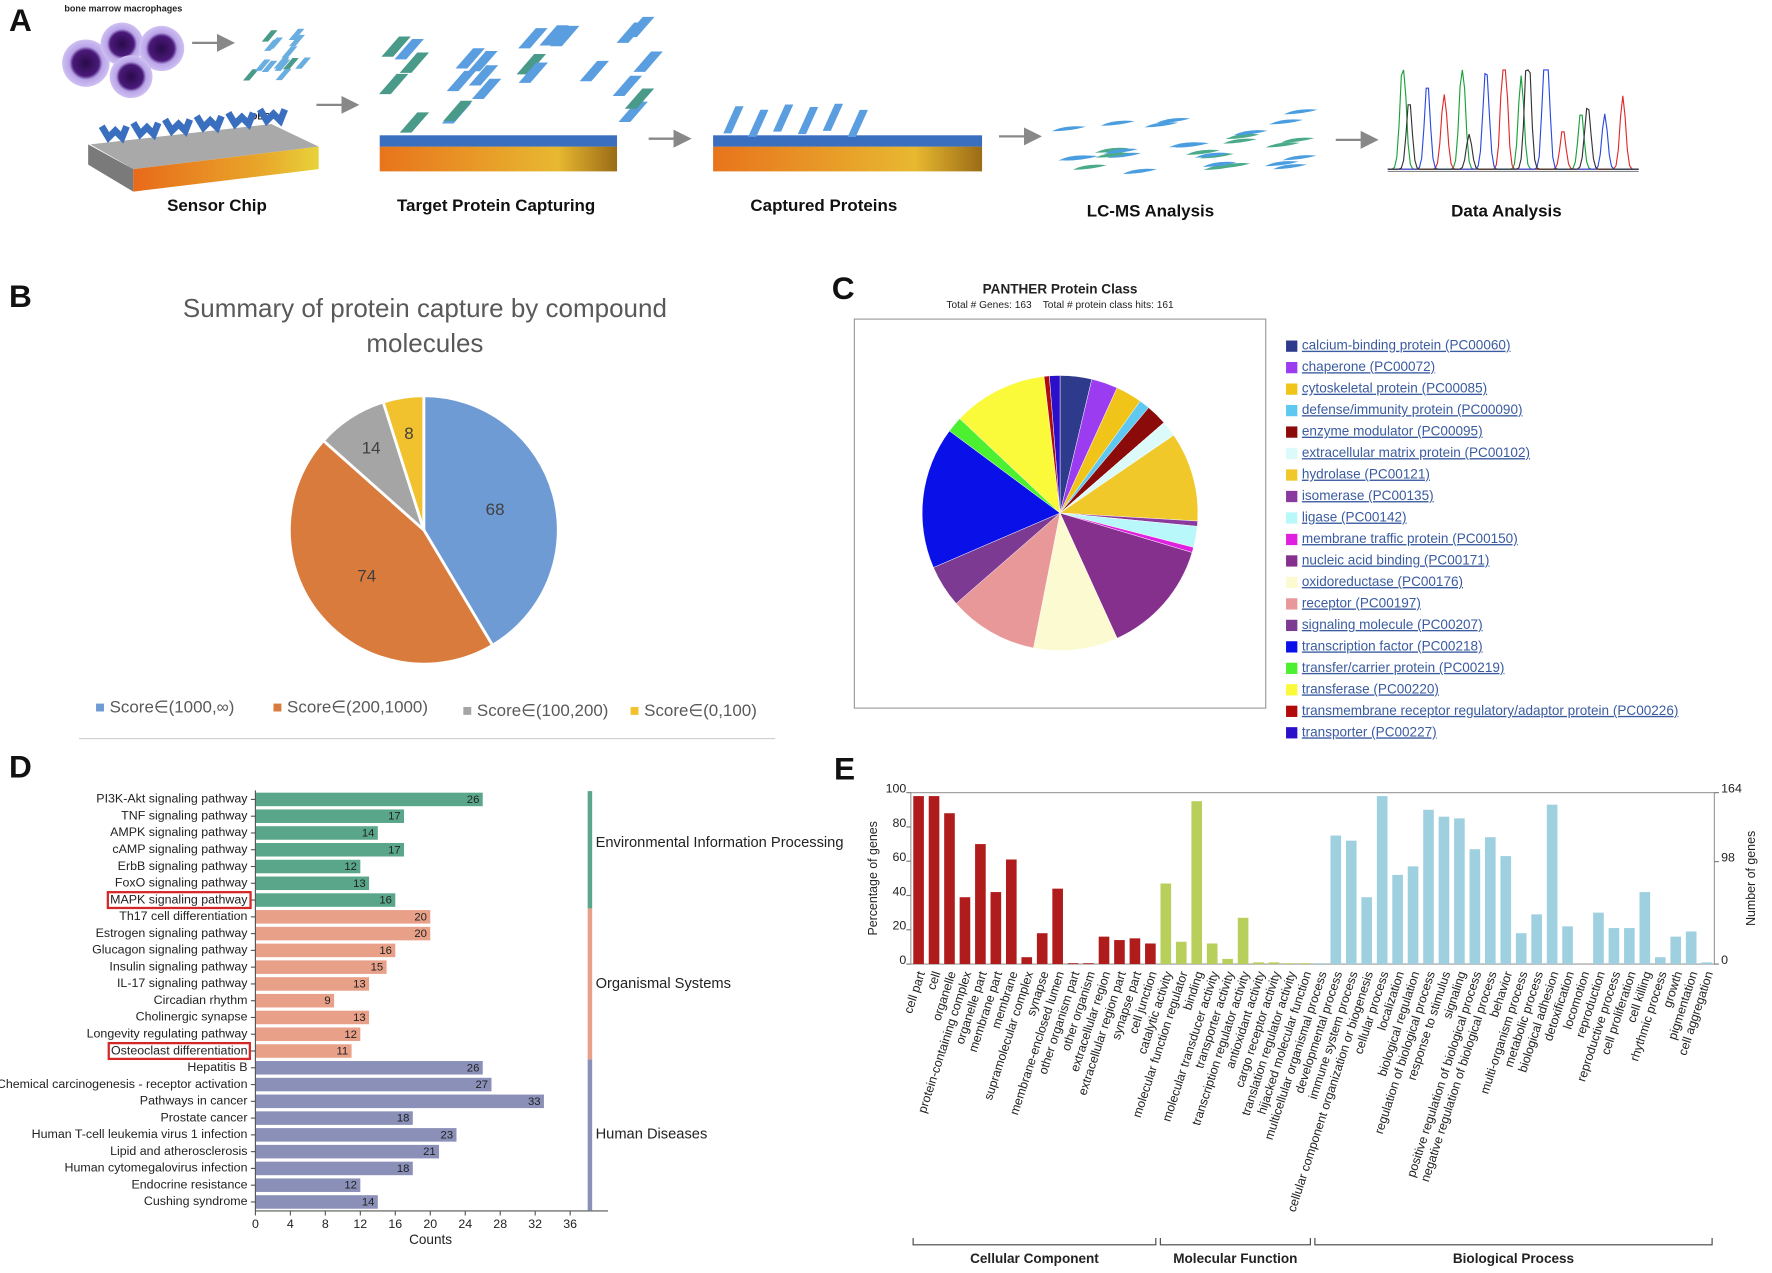  I want to click on legend-link: calcium-binding protein (PC00060), so click(1406, 345).